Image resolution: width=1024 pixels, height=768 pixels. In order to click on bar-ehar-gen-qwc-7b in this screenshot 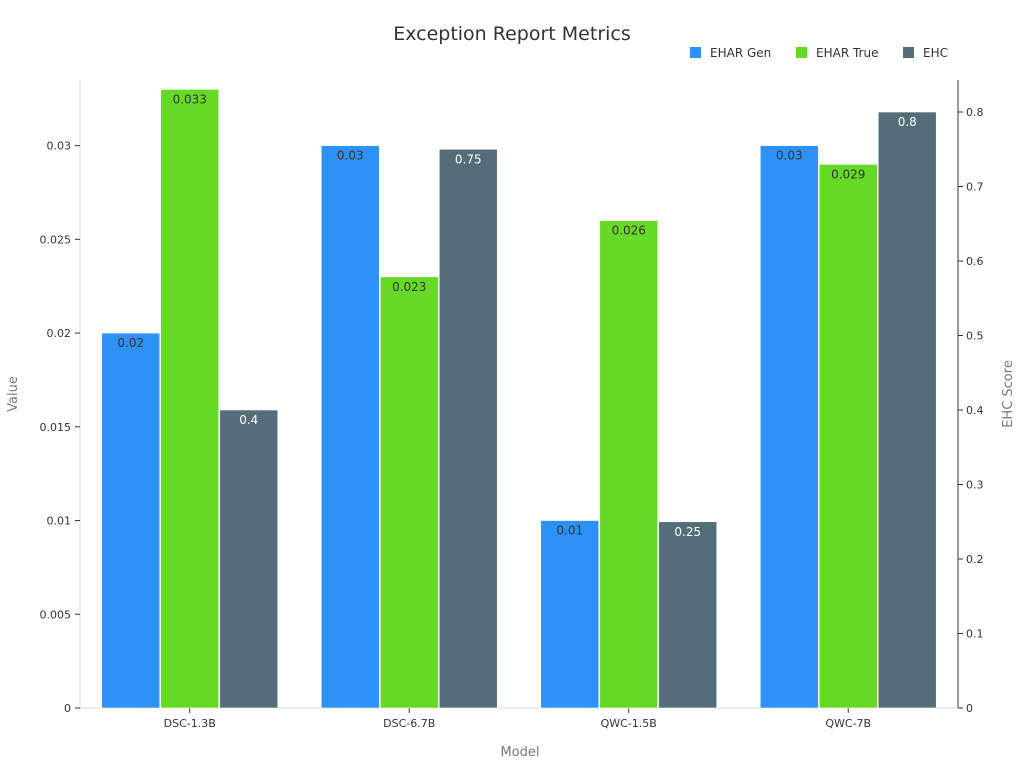, I will do `click(789, 427)`.